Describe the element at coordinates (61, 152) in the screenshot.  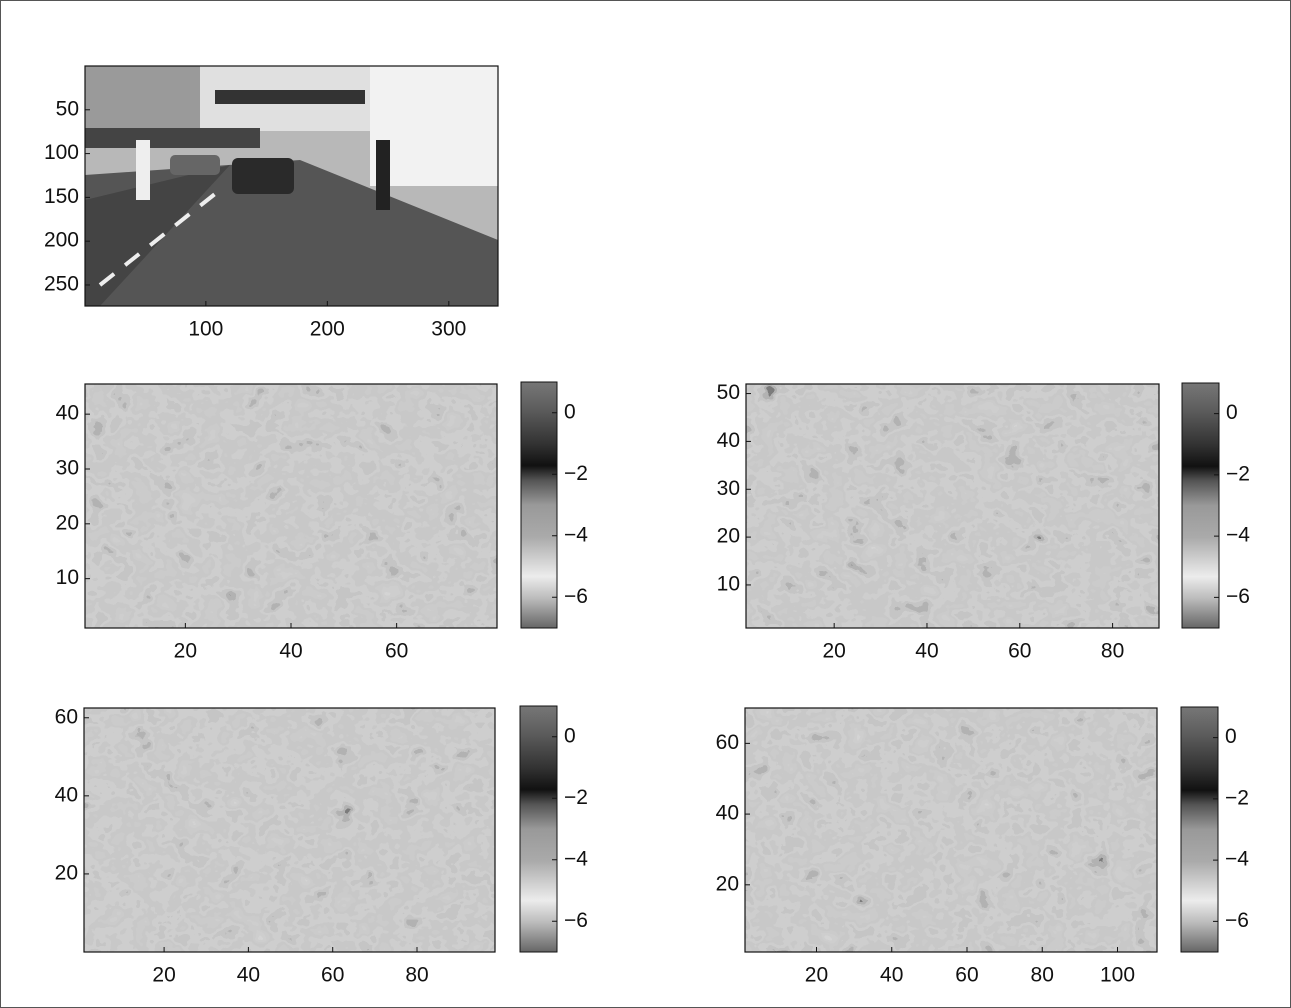
I see `y-tick-label: 100` at that location.